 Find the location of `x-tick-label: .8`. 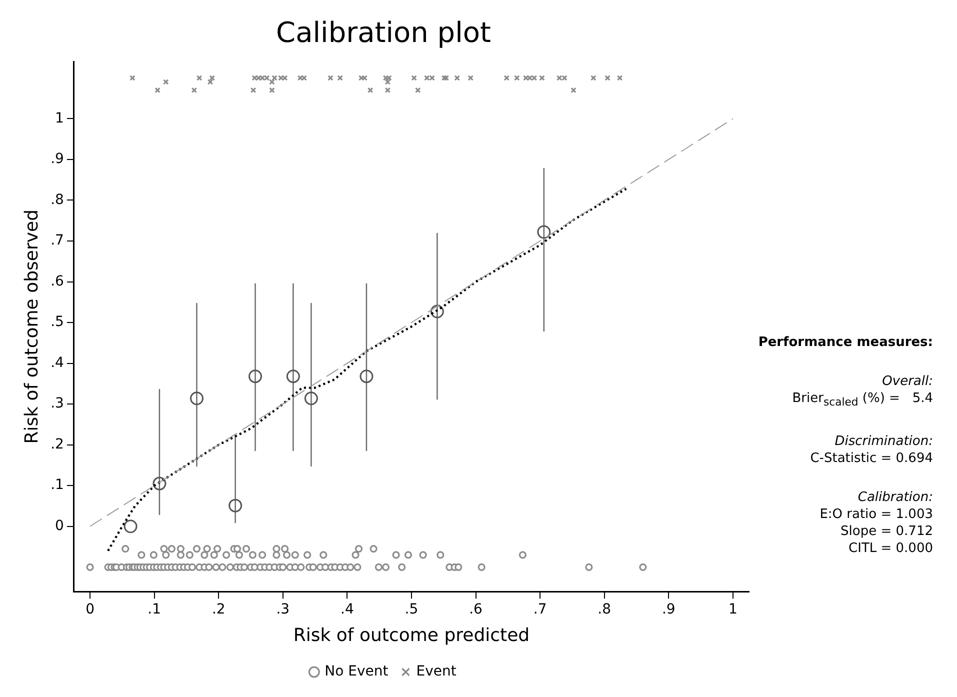

x-tick-label: .8 is located at coordinates (605, 610).